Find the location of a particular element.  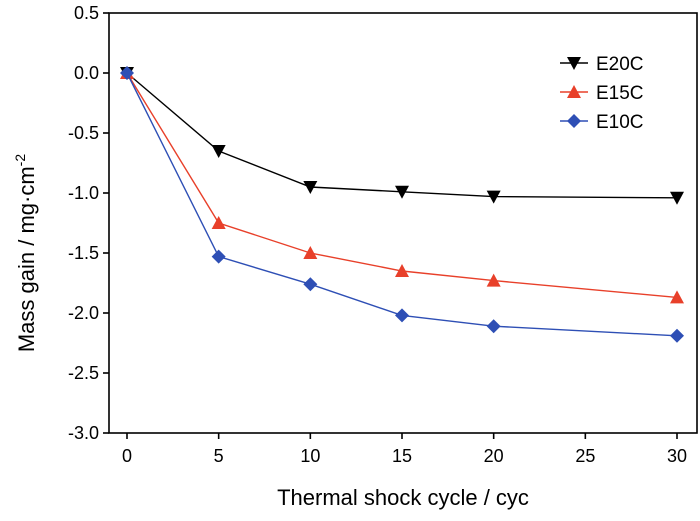

x-tick-label: 5 is located at coordinates (219, 456).